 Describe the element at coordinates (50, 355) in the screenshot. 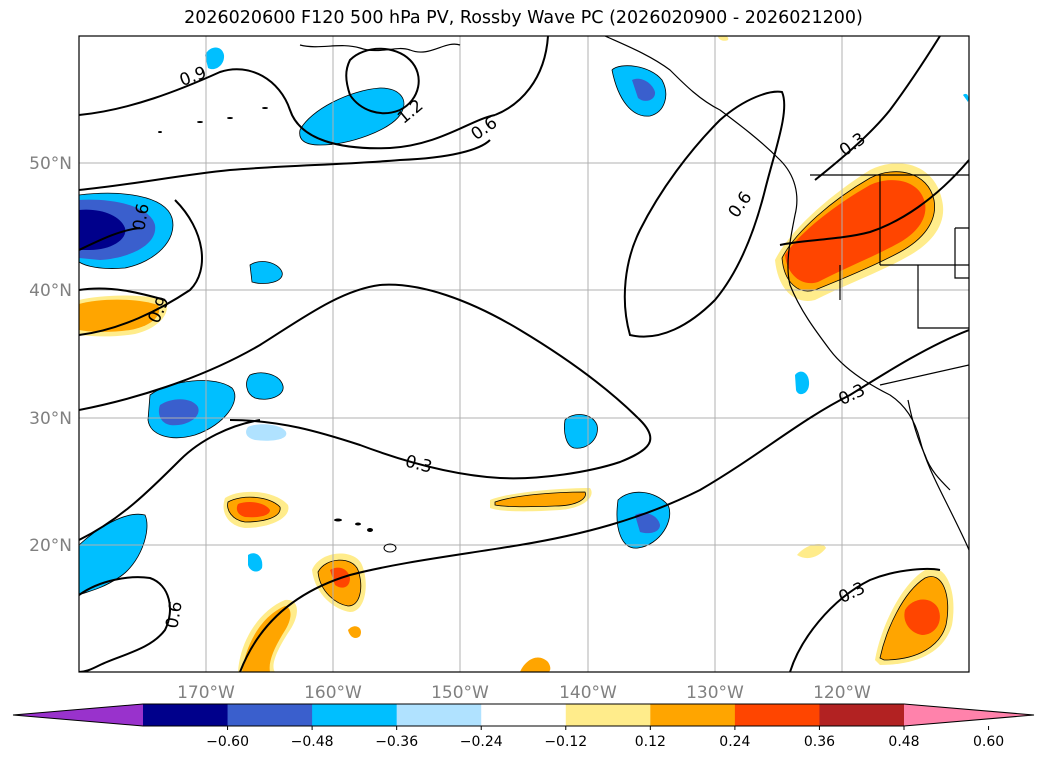

I see `latitude-labels: 50°N 40°N 30°N 20°N` at that location.